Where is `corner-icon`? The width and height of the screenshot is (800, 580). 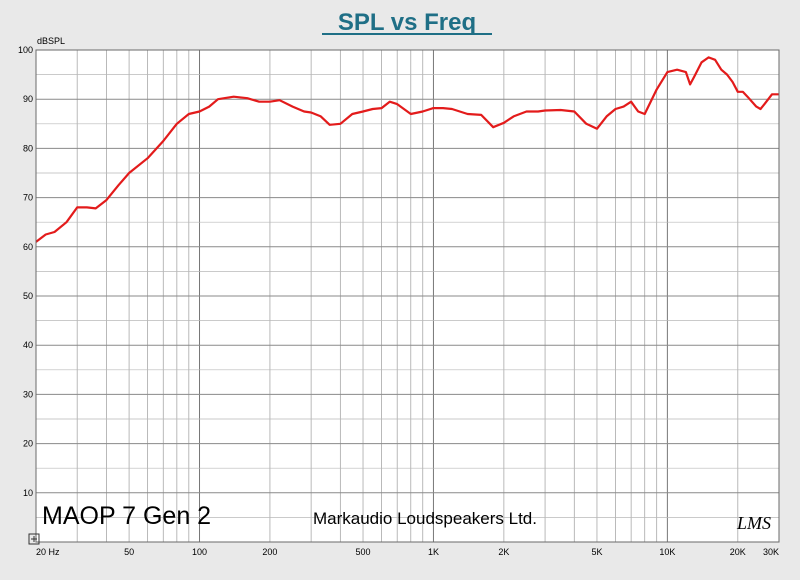
corner-icon is located at coordinates (34, 539).